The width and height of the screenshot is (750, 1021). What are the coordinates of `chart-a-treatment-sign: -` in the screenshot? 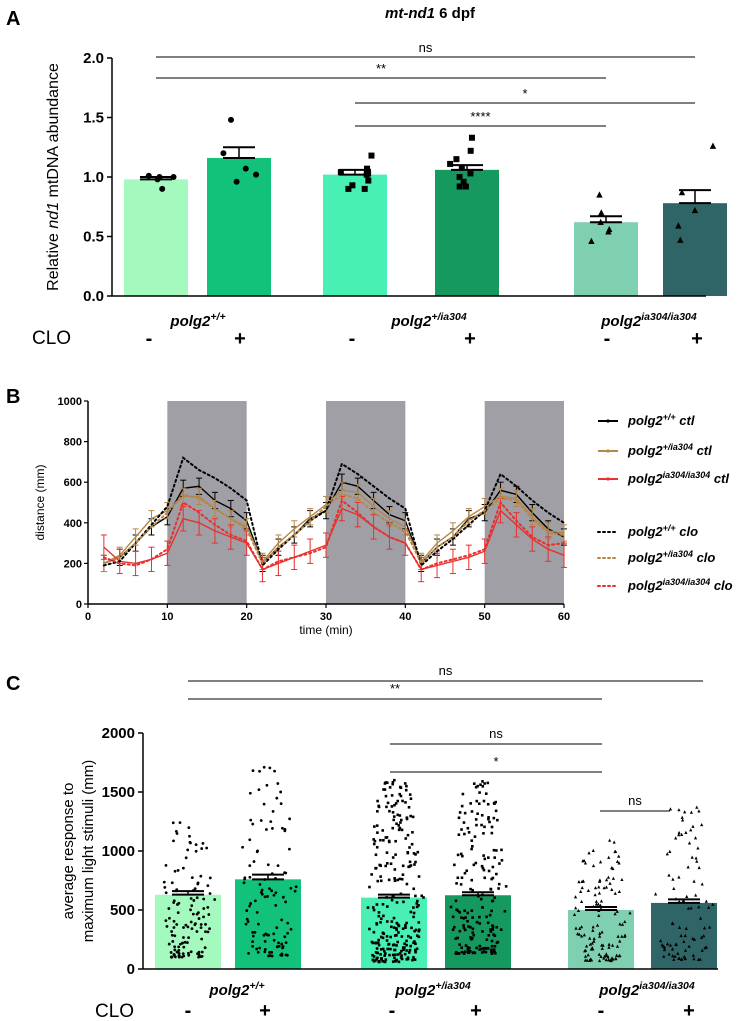 It's located at (352, 339).